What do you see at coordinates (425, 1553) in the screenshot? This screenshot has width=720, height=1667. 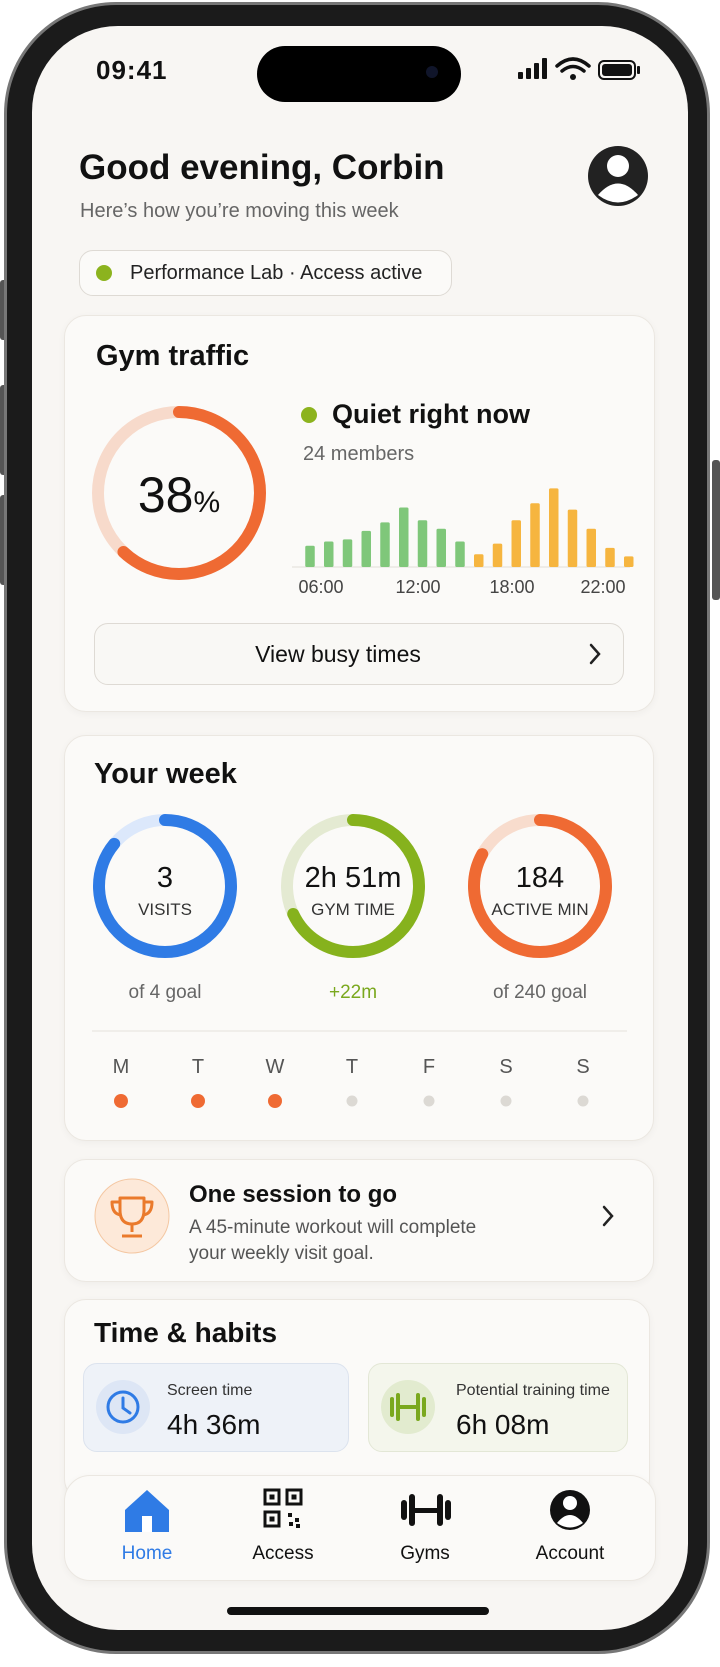 I see `nav-label: Gyms` at bounding box center [425, 1553].